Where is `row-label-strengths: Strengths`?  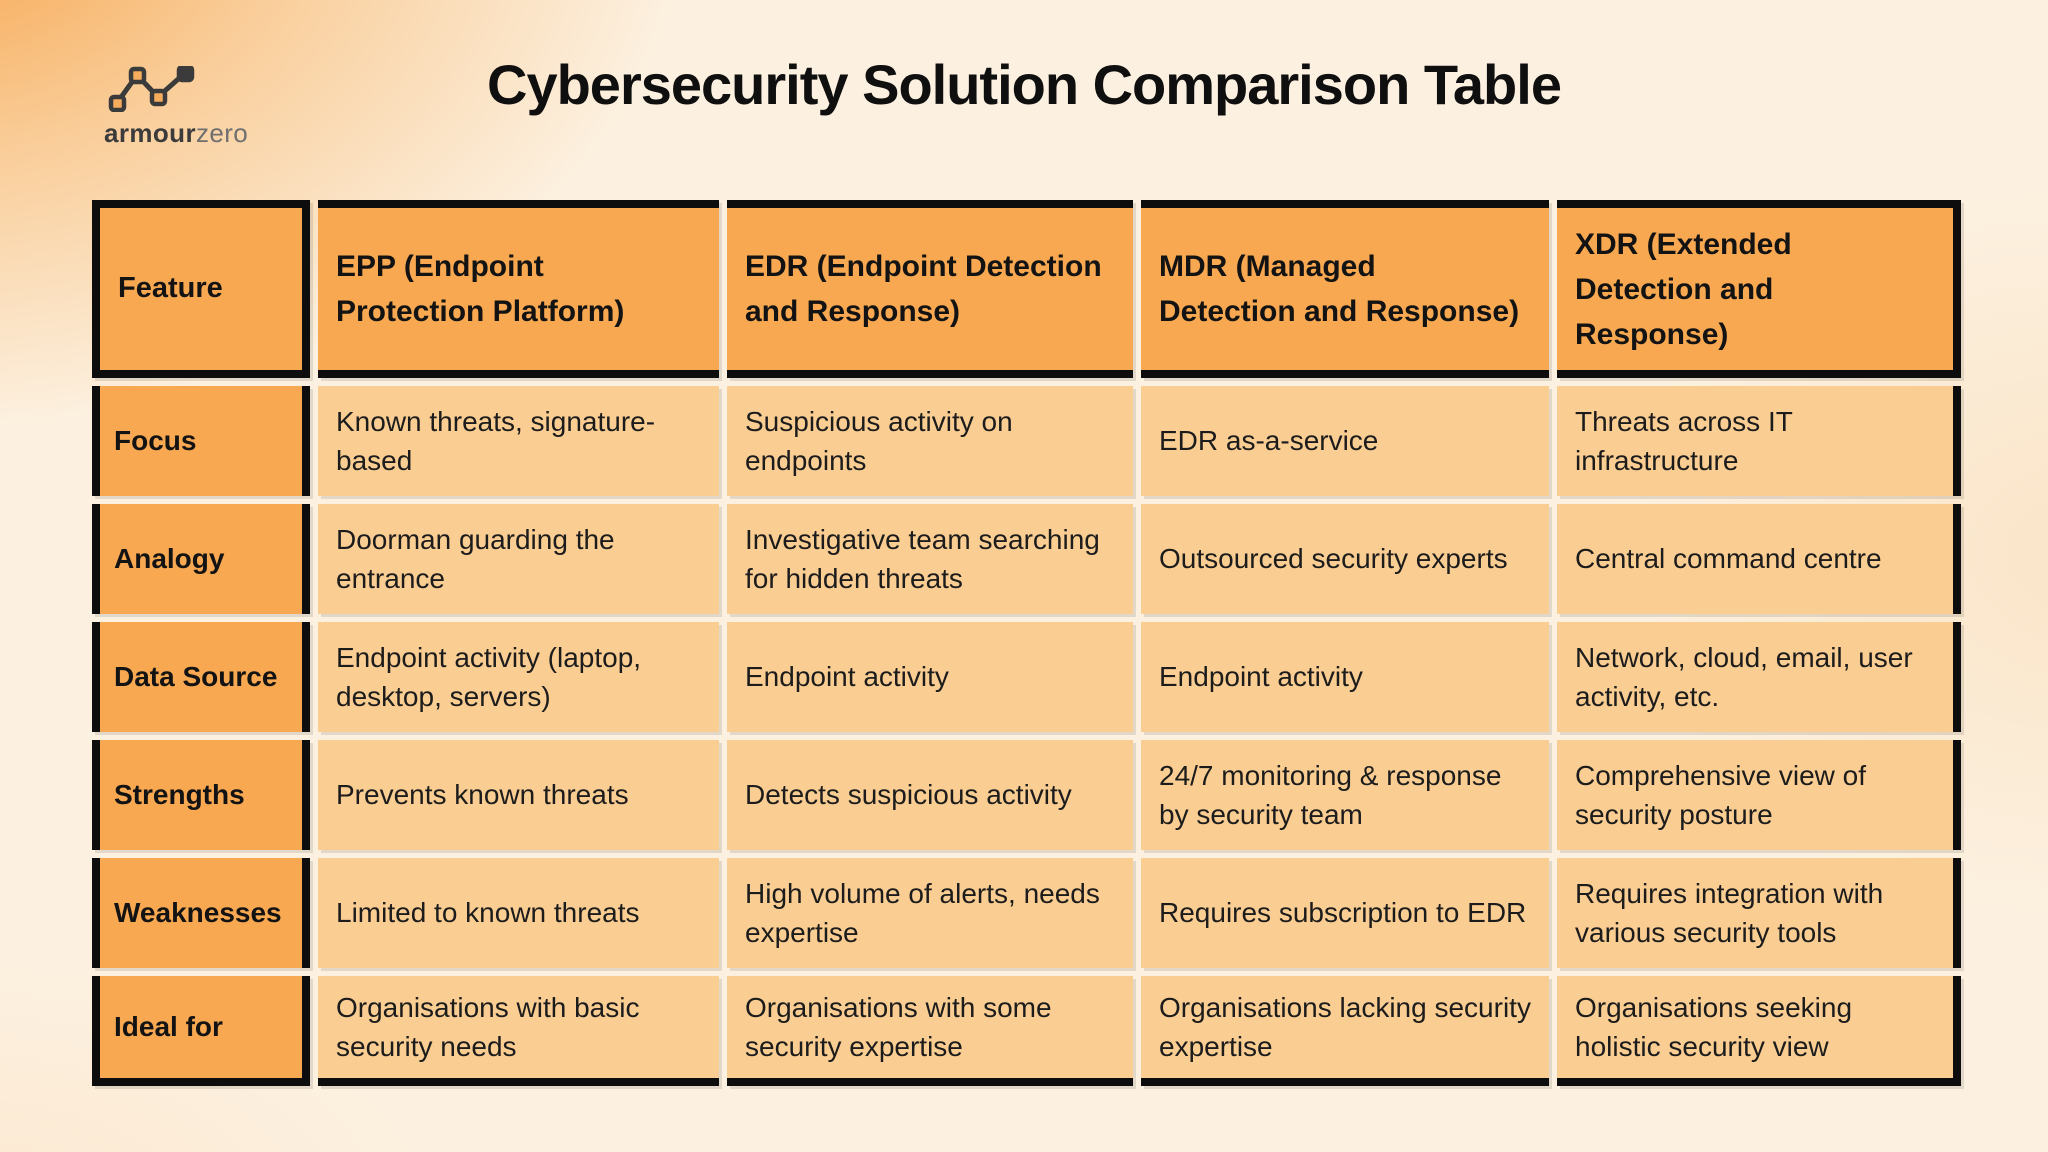
row-label-strengths: Strengths is located at coordinates (201, 795).